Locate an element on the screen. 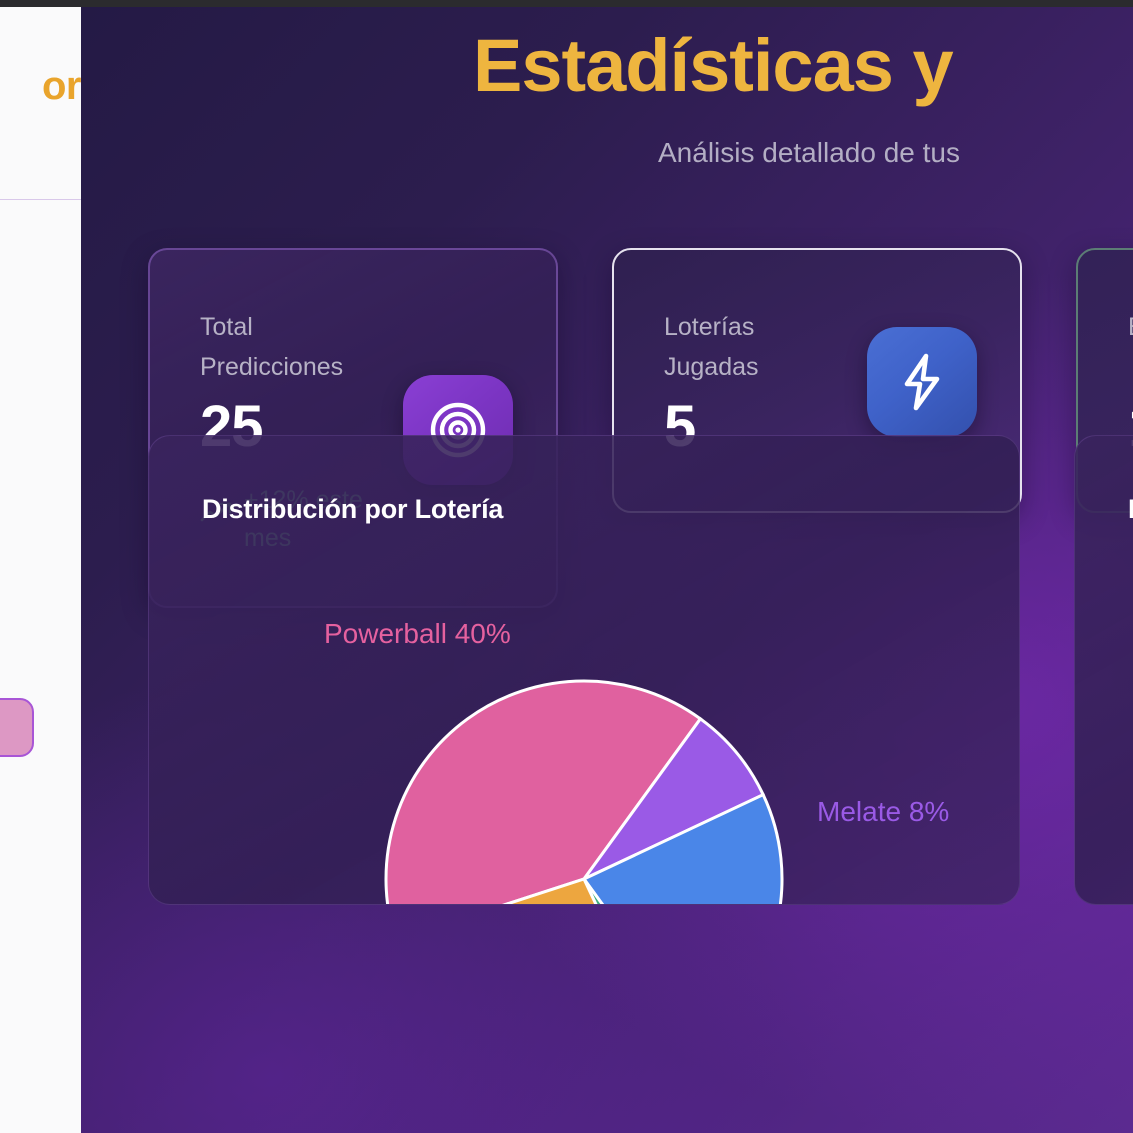  pie-slice-powerball is located at coordinates (543, 791).